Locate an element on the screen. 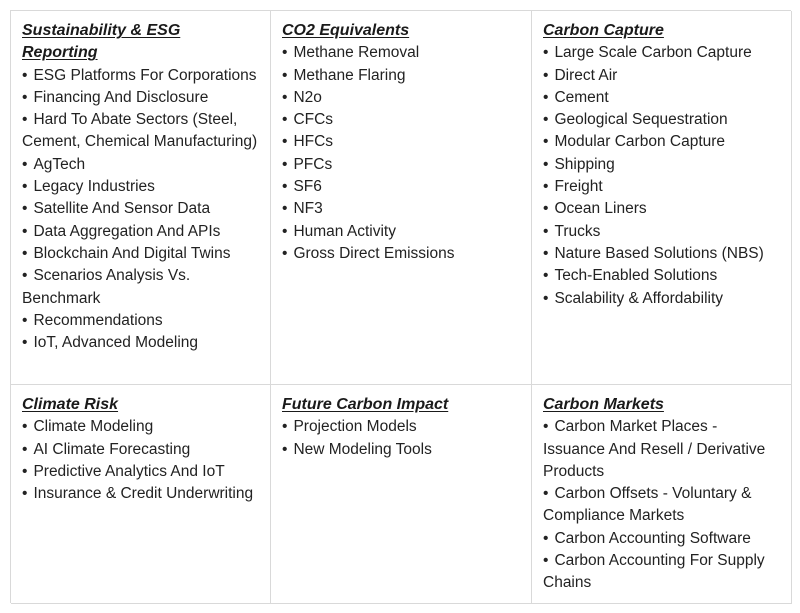 The height and width of the screenshot is (613, 800). cell-item-list: • Projection Models • New Modeling Tools is located at coordinates (401, 438).